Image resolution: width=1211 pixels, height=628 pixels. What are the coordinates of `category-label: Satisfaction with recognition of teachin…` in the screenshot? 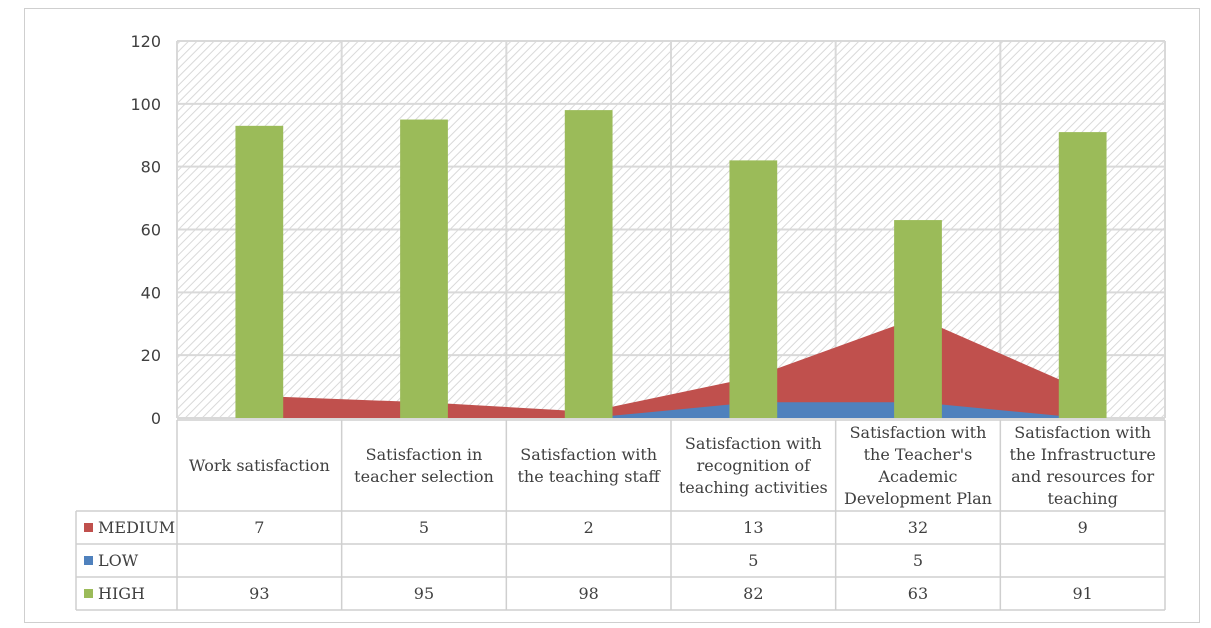 It's located at (753, 465).